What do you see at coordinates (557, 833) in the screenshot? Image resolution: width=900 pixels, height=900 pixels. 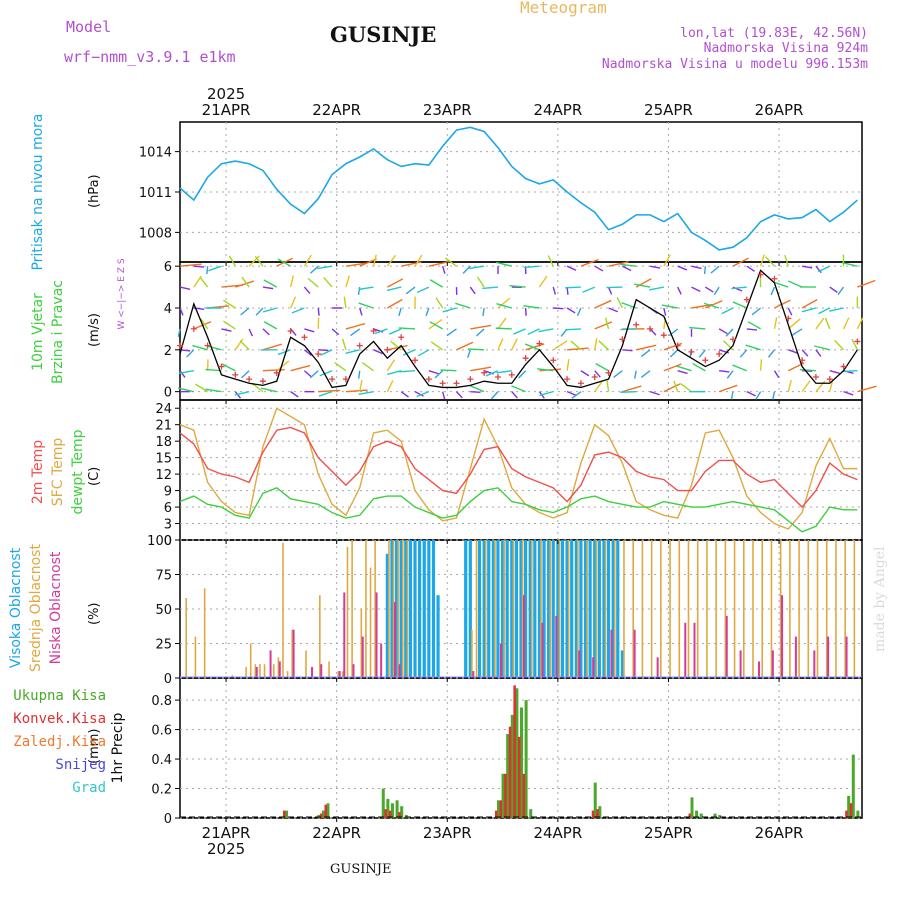 I see `x-tick-label-bottom: 24APR` at bounding box center [557, 833].